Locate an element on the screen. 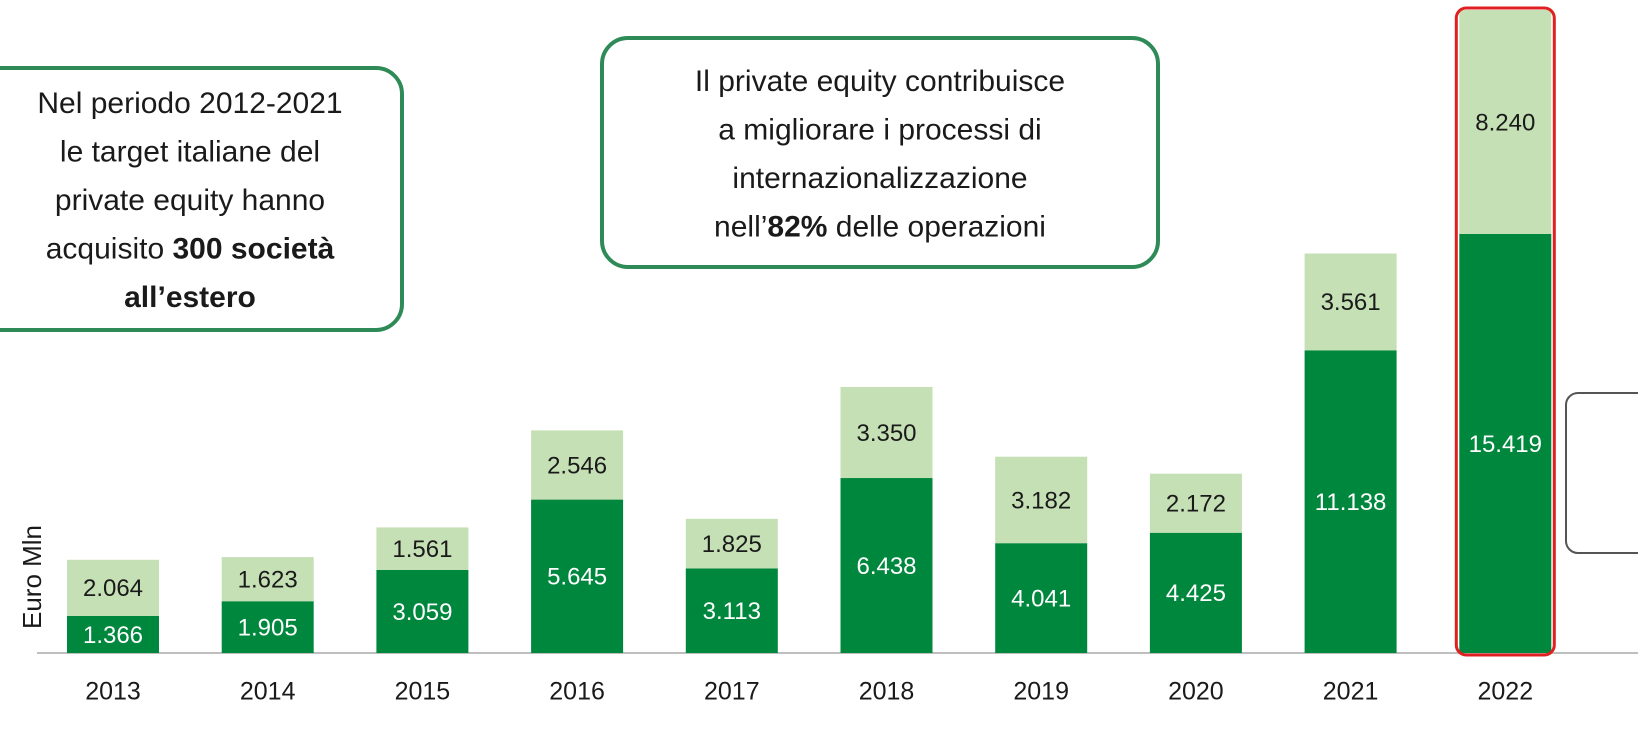 The width and height of the screenshot is (1638, 735). x-tick-label: 2021 is located at coordinates (1351, 692).